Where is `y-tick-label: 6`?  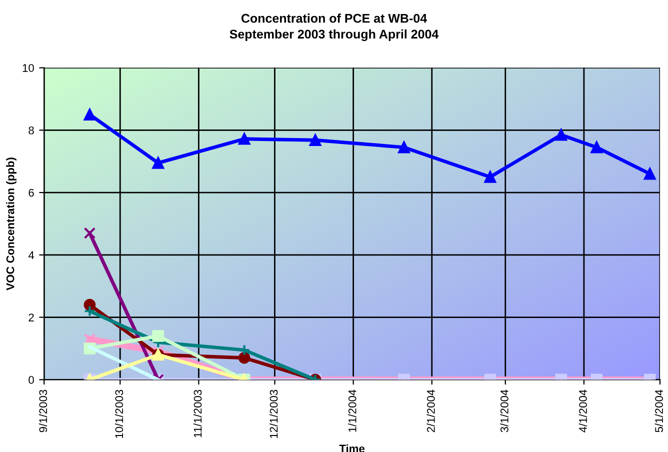 y-tick-label: 6 is located at coordinates (31, 192).